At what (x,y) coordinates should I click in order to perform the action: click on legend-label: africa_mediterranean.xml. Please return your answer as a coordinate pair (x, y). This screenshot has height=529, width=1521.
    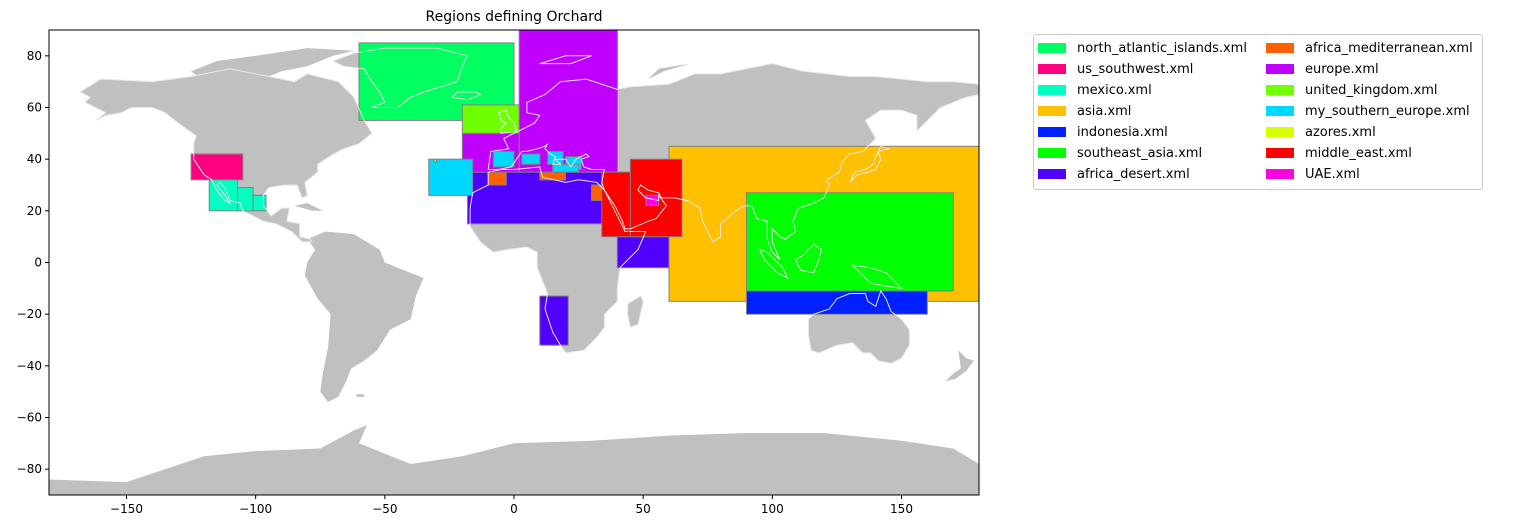
    Looking at the image, I should click on (1389, 48).